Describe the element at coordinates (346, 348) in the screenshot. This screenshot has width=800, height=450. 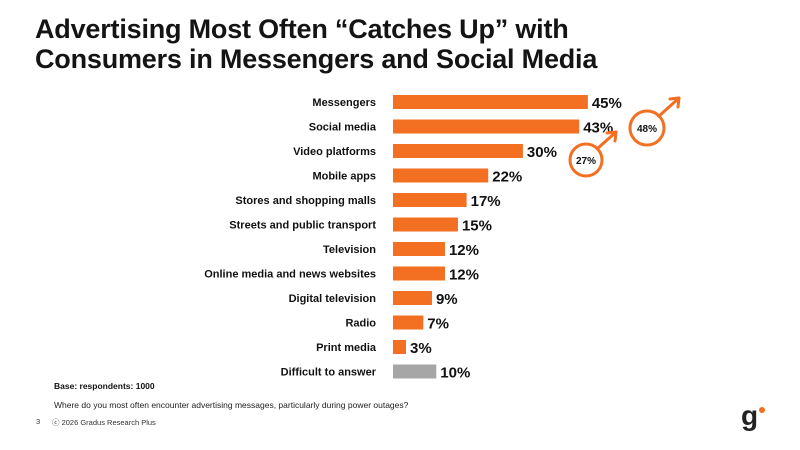
I see `category-label: Print media` at that location.